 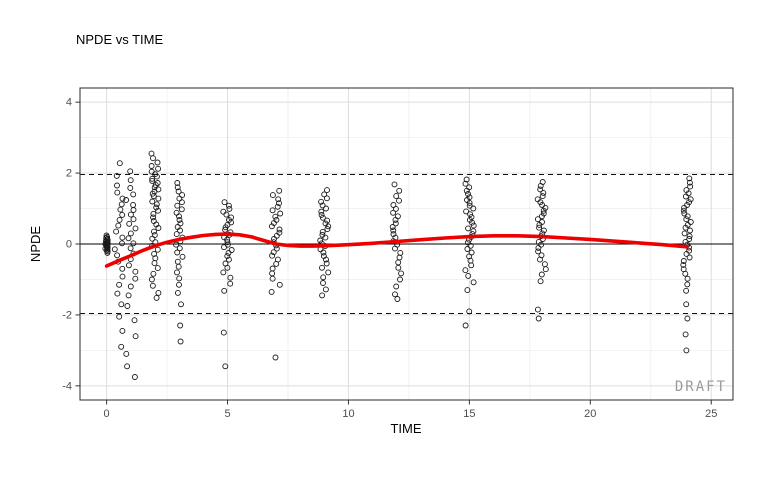 I want to click on x-tick-label: 0, so click(x=107, y=414).